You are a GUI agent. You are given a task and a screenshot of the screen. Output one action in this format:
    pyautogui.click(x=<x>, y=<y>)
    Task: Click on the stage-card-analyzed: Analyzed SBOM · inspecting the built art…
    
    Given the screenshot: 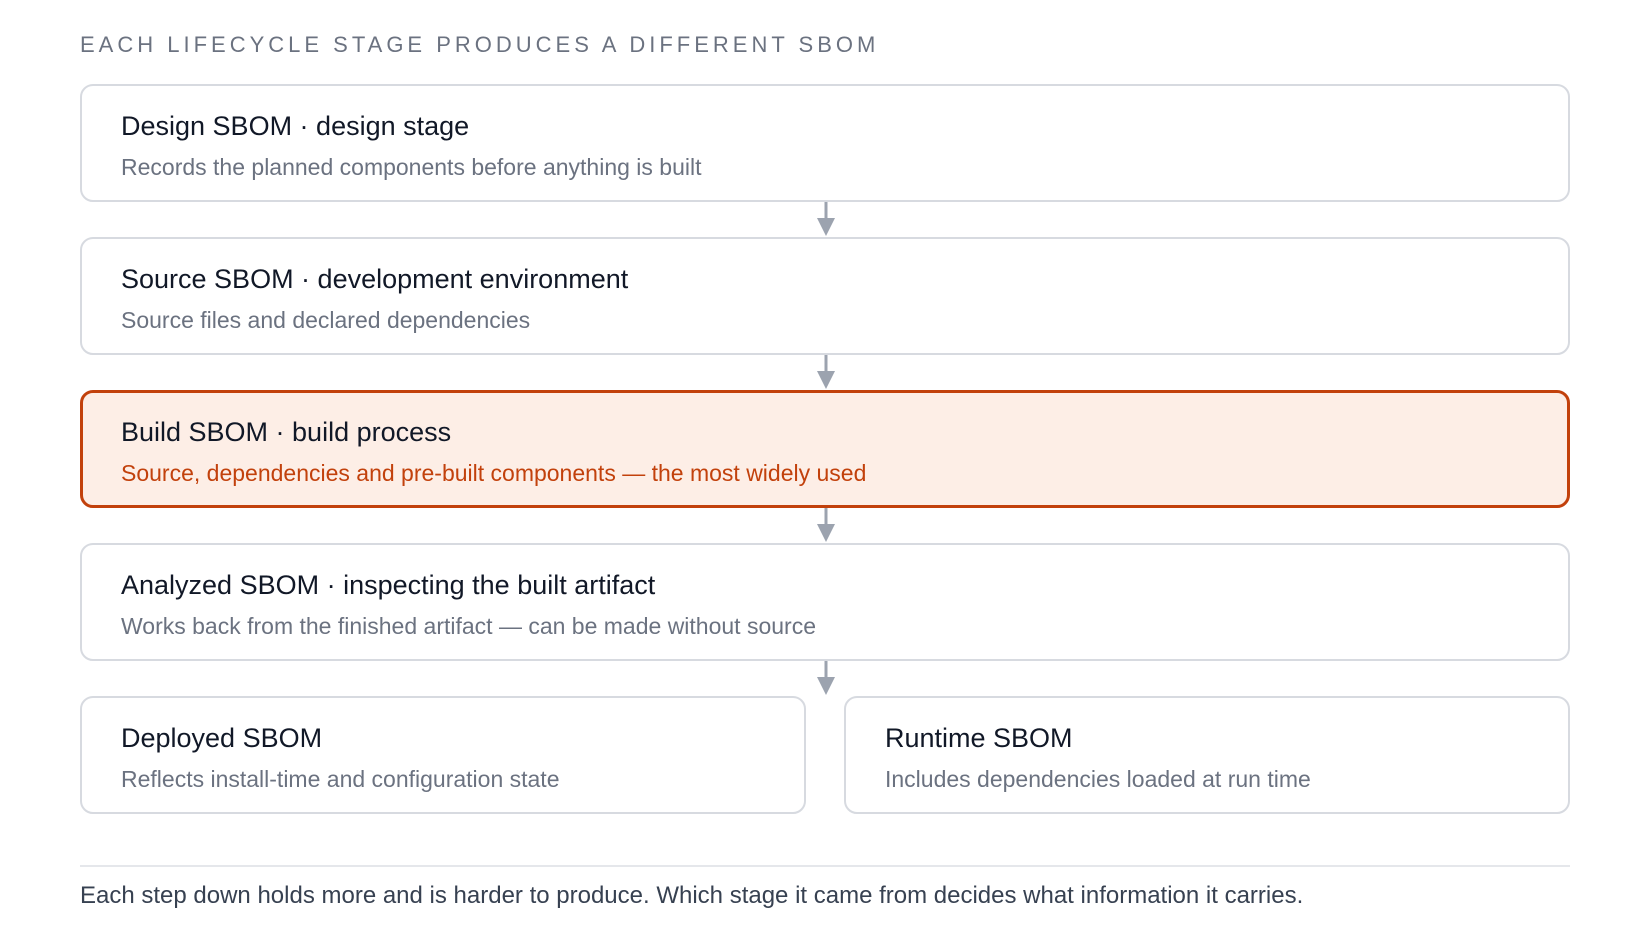 What is the action you would take?
    pyautogui.click(x=825, y=602)
    